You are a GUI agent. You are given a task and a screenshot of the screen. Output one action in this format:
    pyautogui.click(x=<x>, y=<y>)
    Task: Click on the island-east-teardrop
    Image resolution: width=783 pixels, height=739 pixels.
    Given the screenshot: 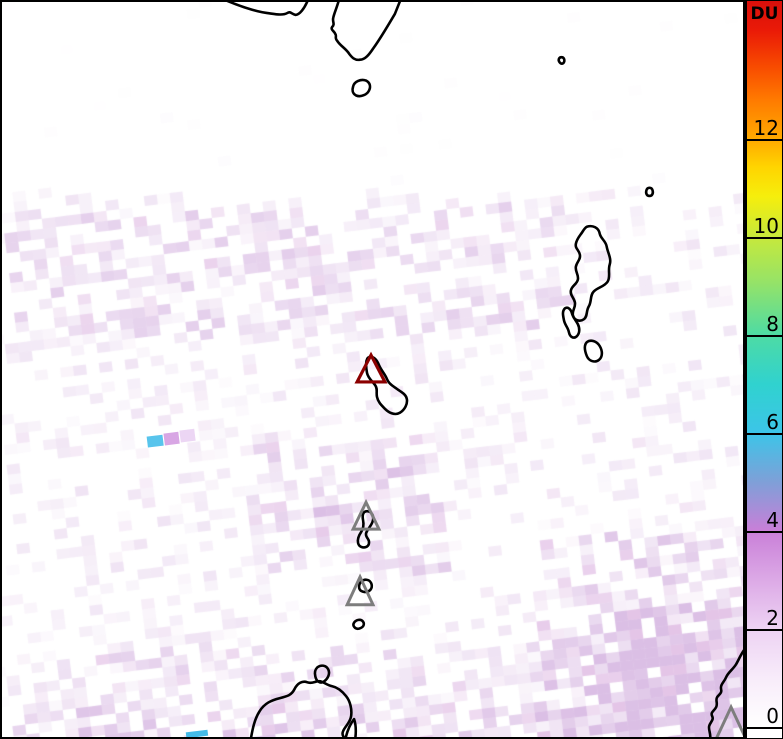 What is the action you would take?
    pyautogui.click(x=593, y=351)
    